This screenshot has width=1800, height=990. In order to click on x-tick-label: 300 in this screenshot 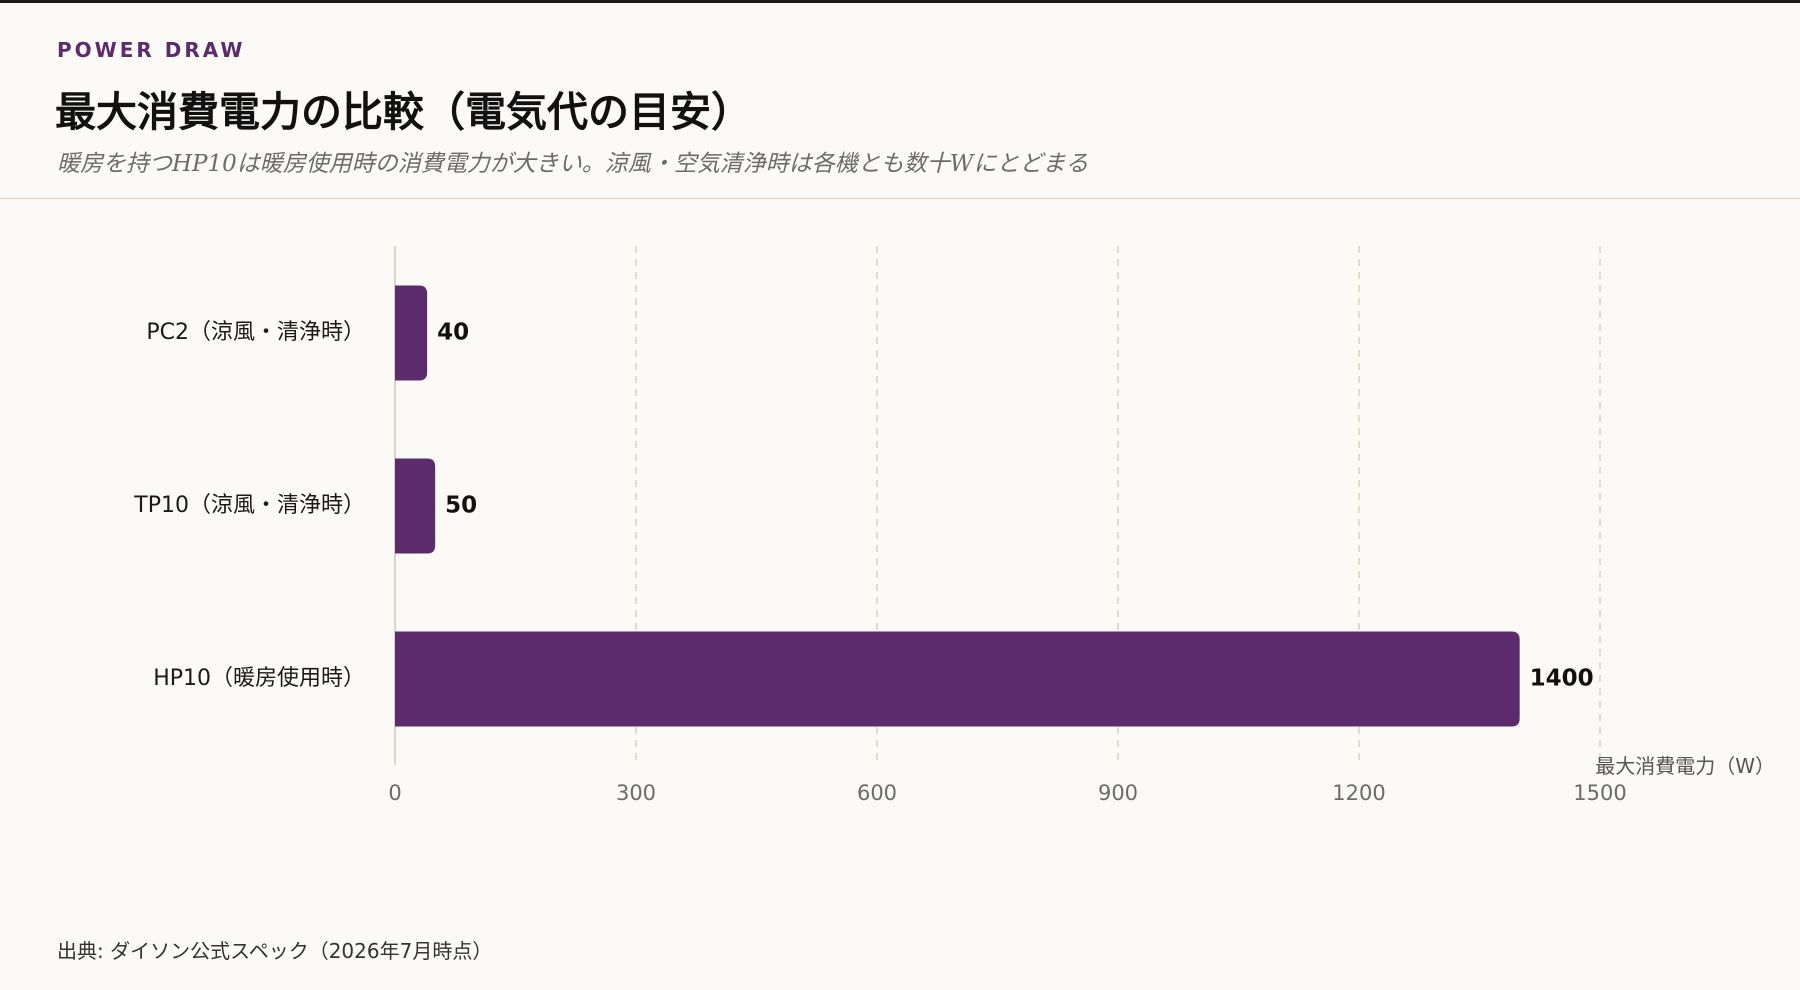, I will do `click(636, 793)`.